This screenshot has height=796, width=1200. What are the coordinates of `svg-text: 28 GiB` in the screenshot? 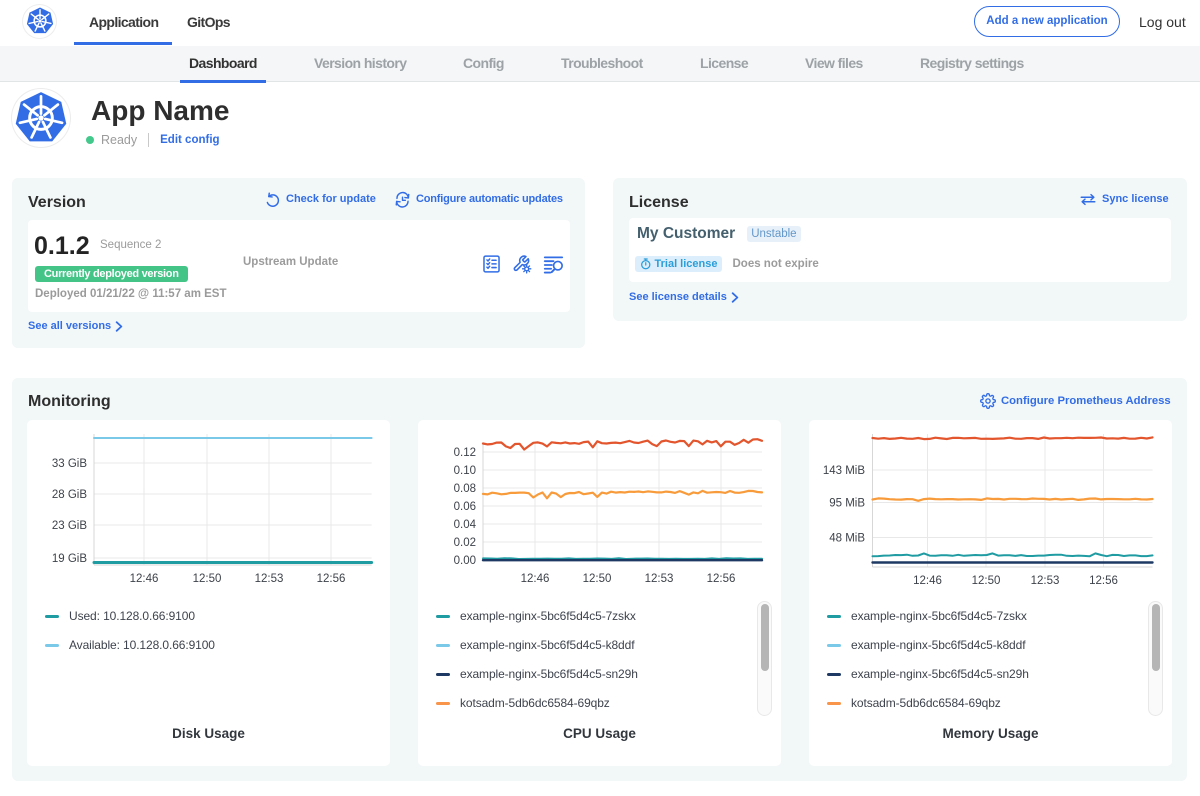 It's located at (69, 495).